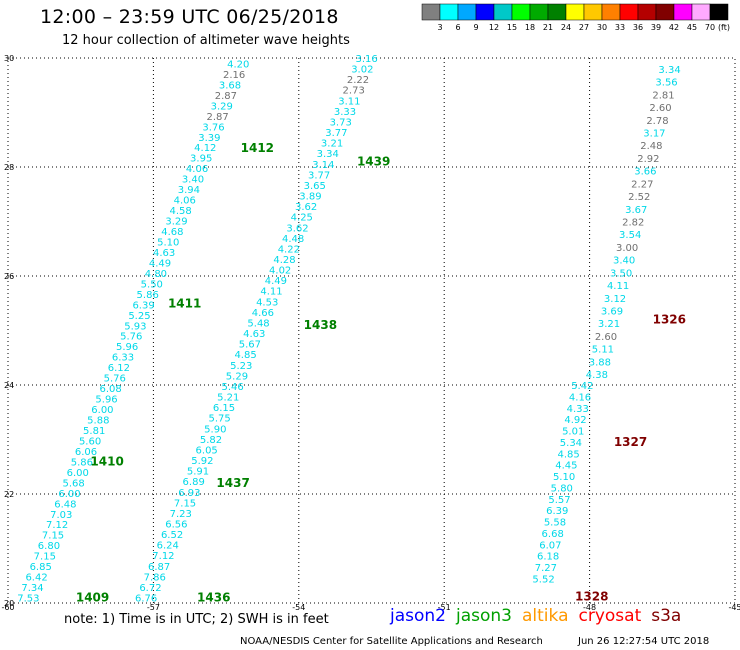 This screenshot has height=650, width=740. Describe the element at coordinates (213, 127) in the screenshot. I see `wave-height-value: 3.76` at that location.